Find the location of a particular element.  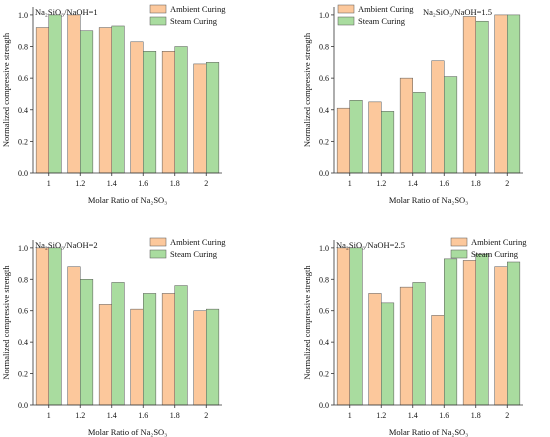

panel-annotation: Na₂SiO₃/NaOH=2.5 is located at coordinates (370, 245).